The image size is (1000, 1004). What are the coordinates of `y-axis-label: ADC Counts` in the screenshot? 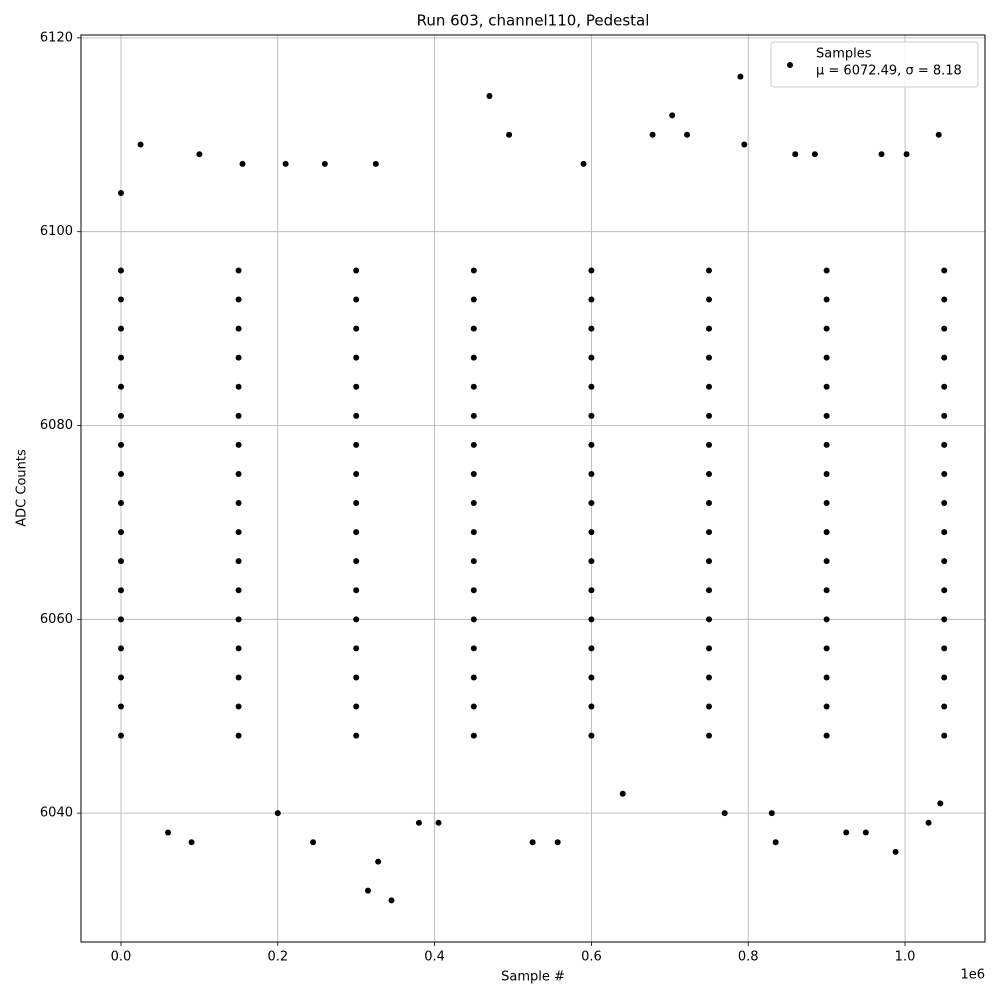 It's located at (22, 488).